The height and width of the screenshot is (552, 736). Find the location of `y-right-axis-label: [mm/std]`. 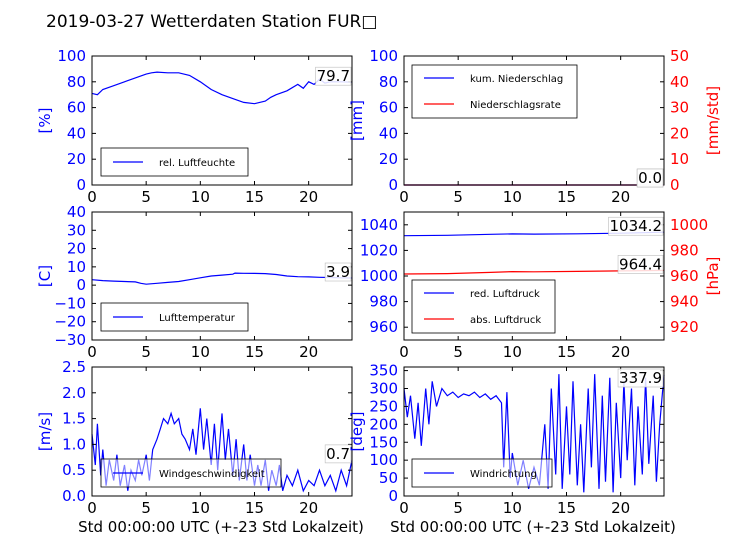

y-right-axis-label: [mm/std] is located at coordinates (713, 120).